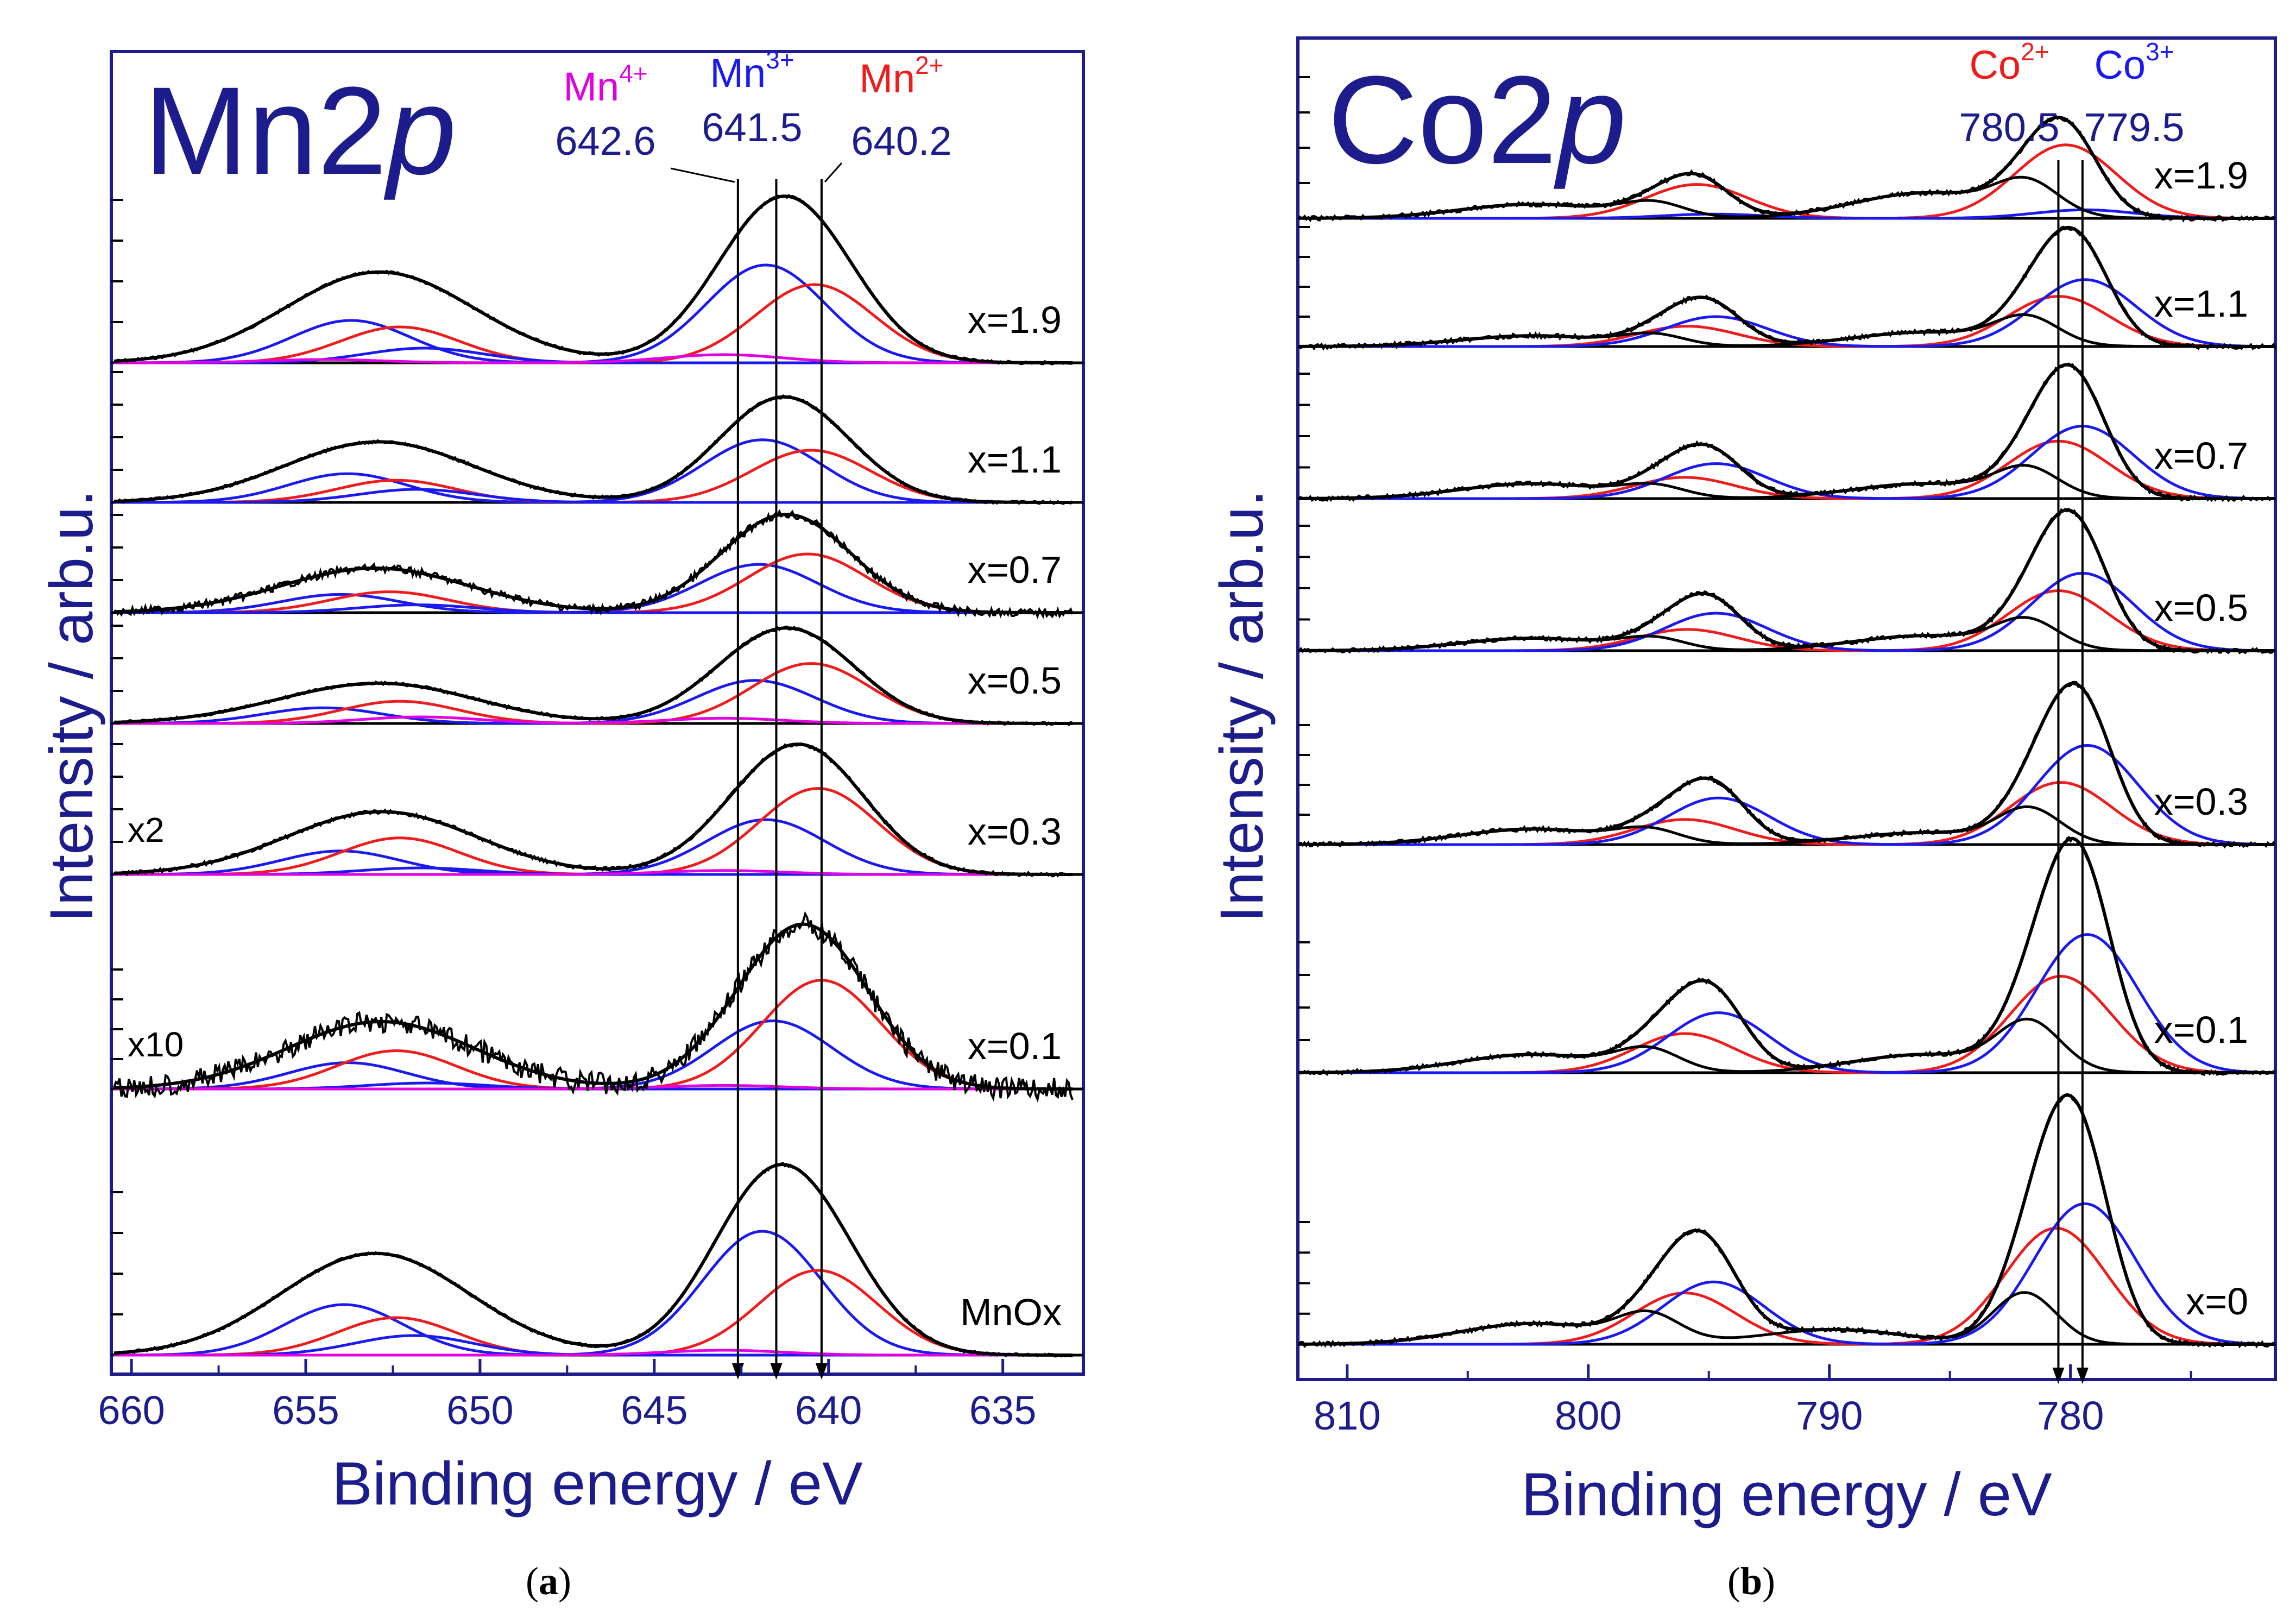  I want to click on panel-a-caption-text: (a), so click(548, 1581).